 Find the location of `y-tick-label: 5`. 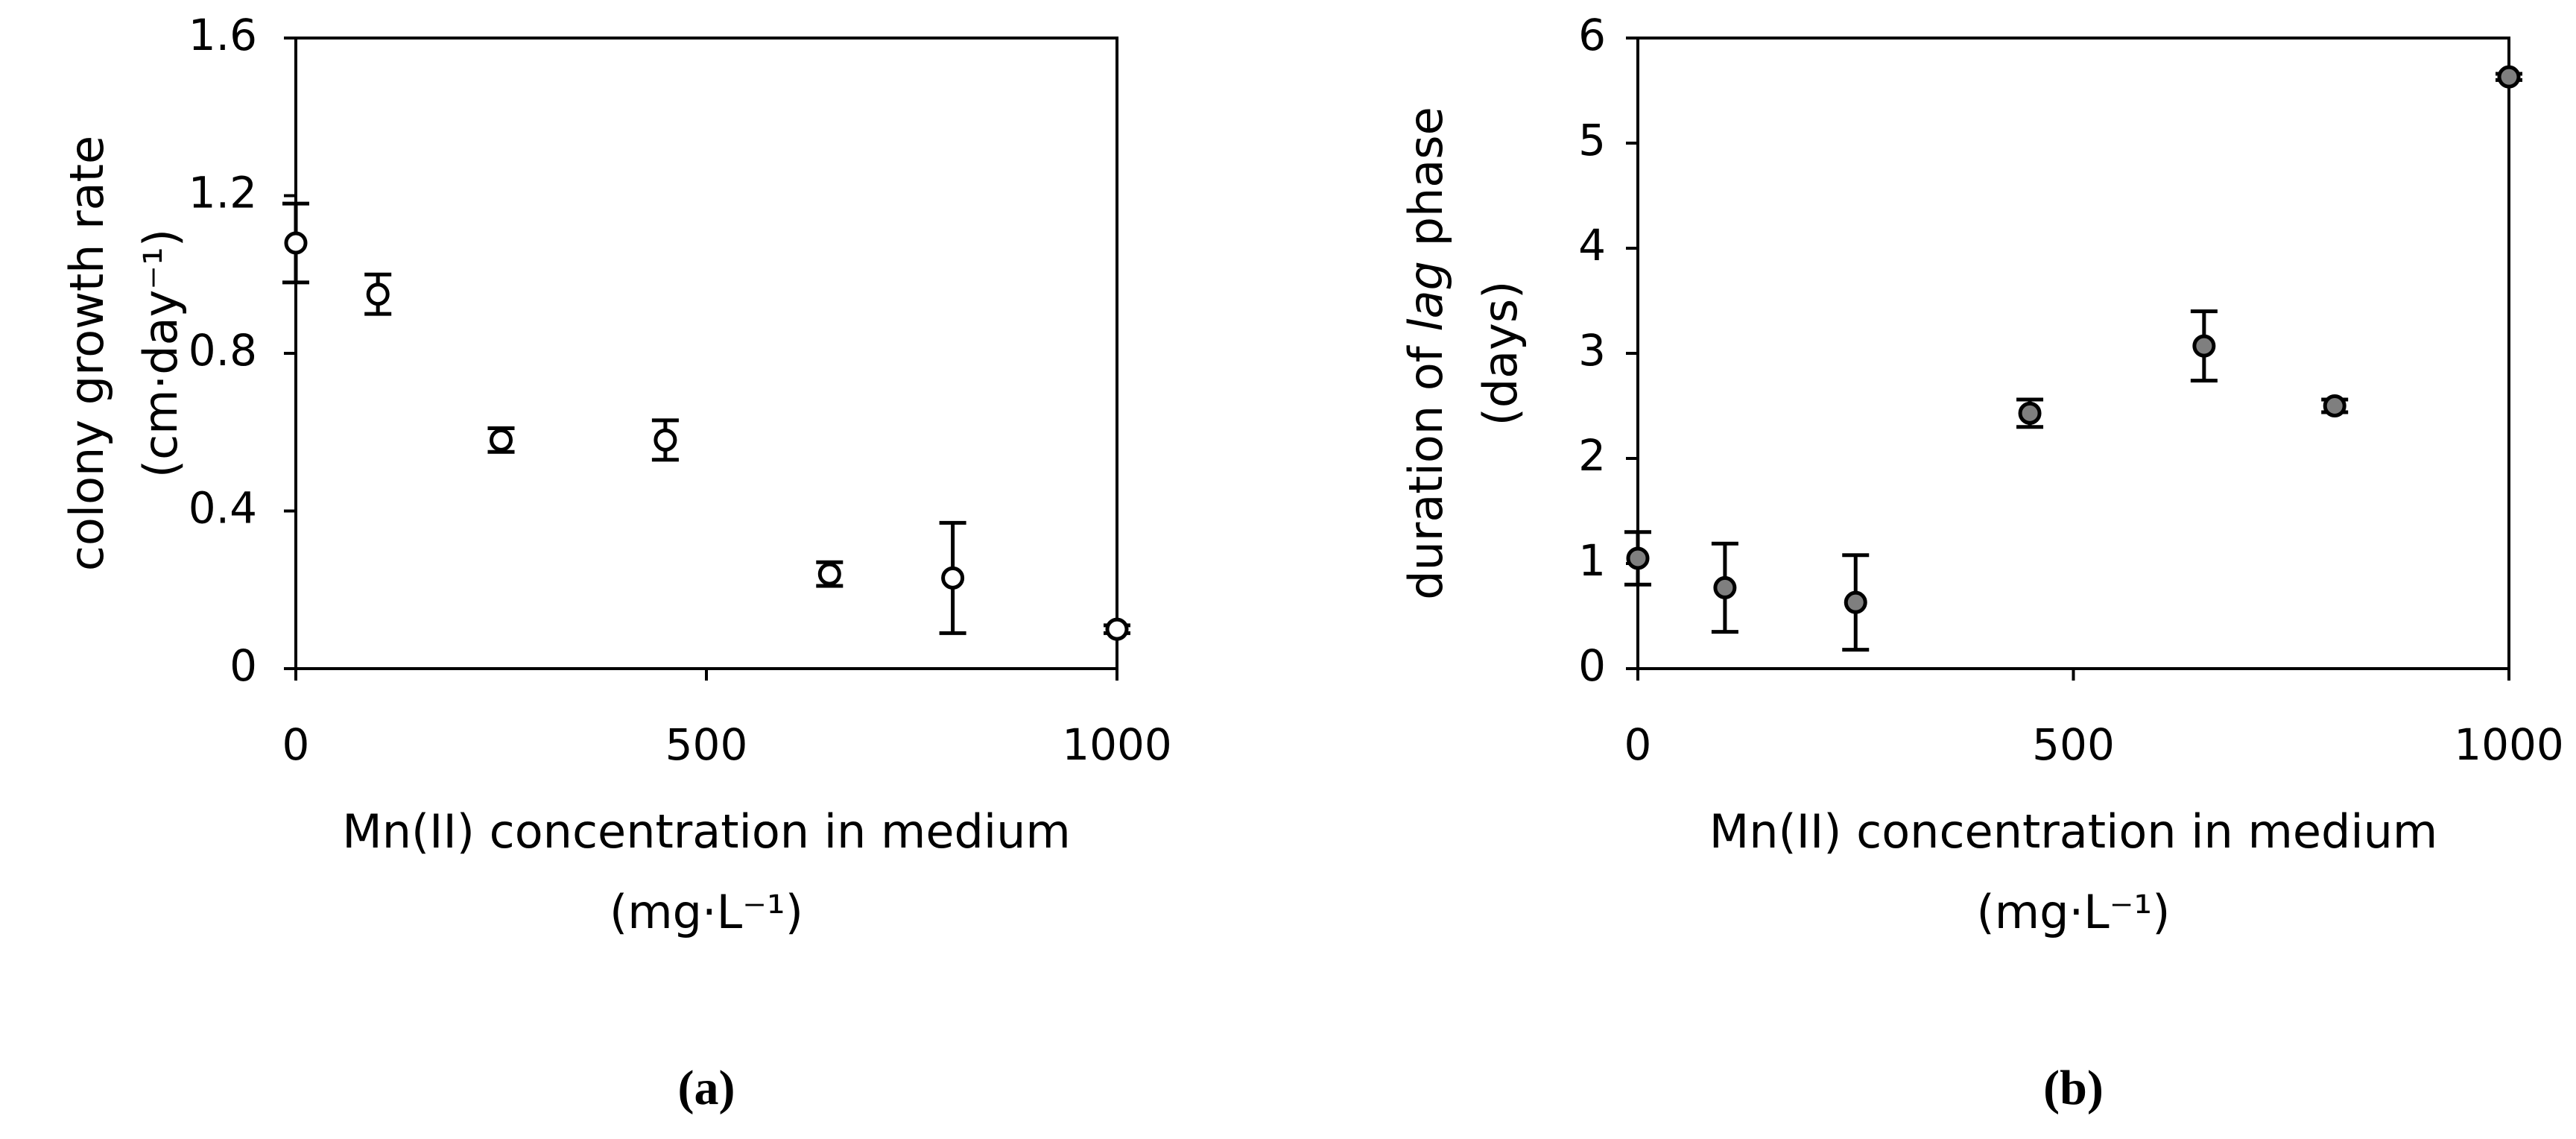

y-tick-label: 5 is located at coordinates (1592, 140).